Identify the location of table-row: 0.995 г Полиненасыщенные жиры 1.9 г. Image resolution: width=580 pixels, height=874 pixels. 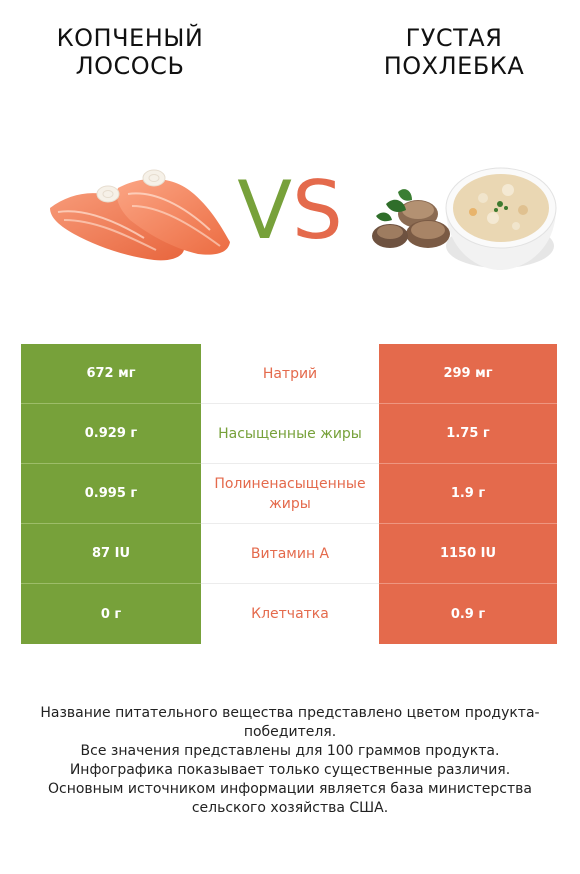
(289, 494).